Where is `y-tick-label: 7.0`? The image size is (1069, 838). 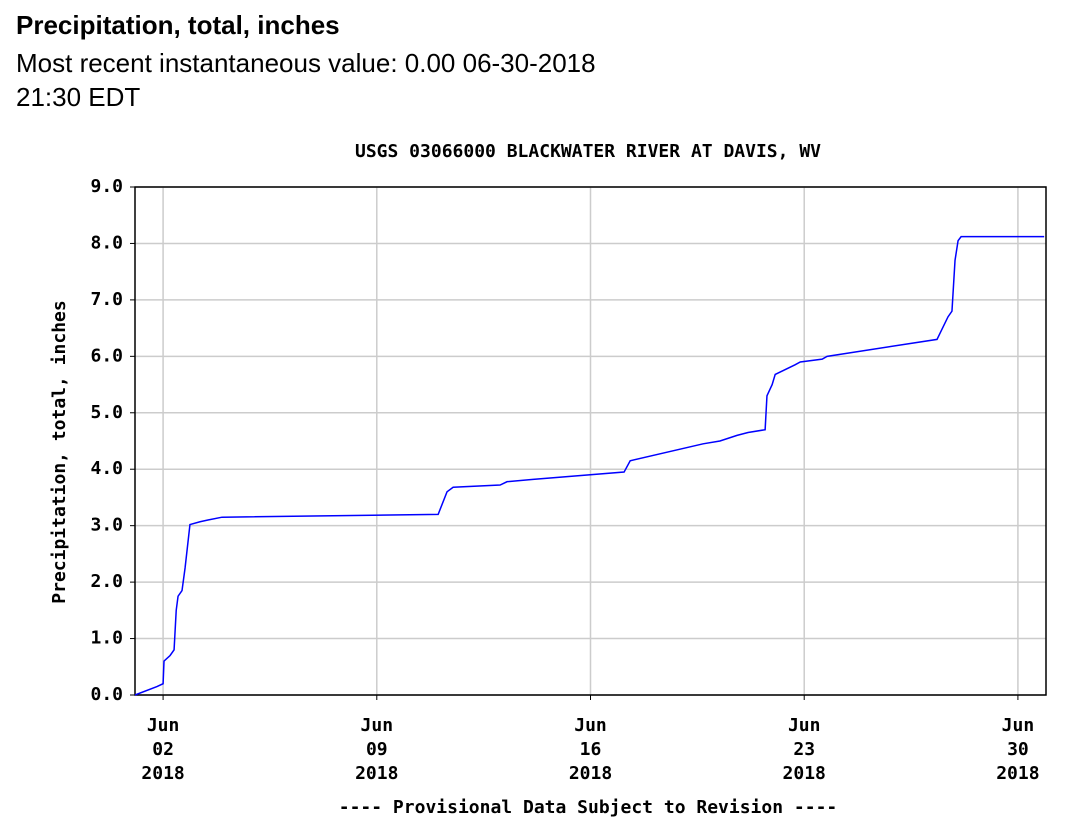 y-tick-label: 7.0 is located at coordinates (106, 299).